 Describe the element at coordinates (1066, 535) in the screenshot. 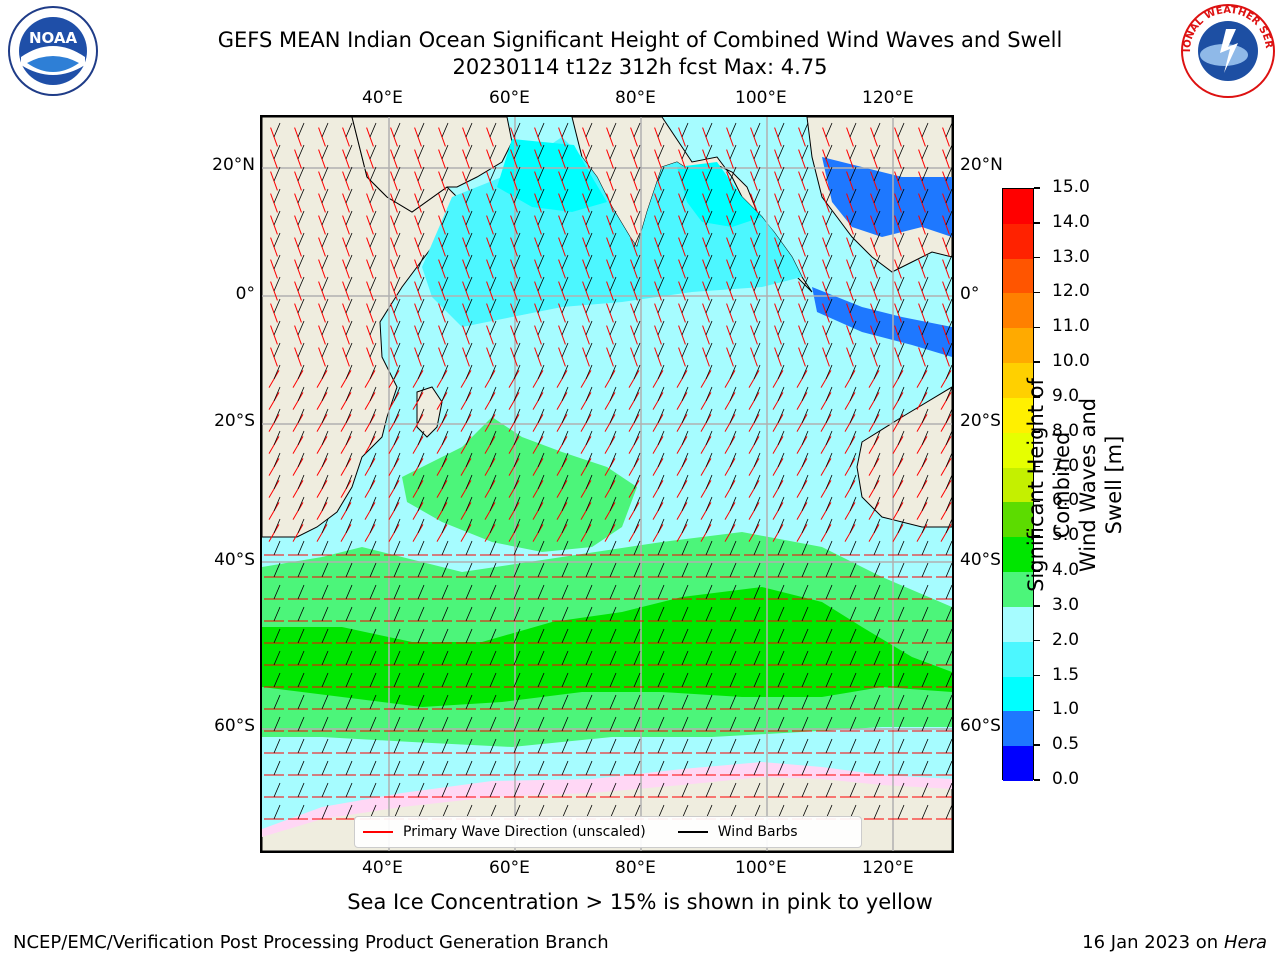

I see `colorbar-tick-label: 5.0` at that location.